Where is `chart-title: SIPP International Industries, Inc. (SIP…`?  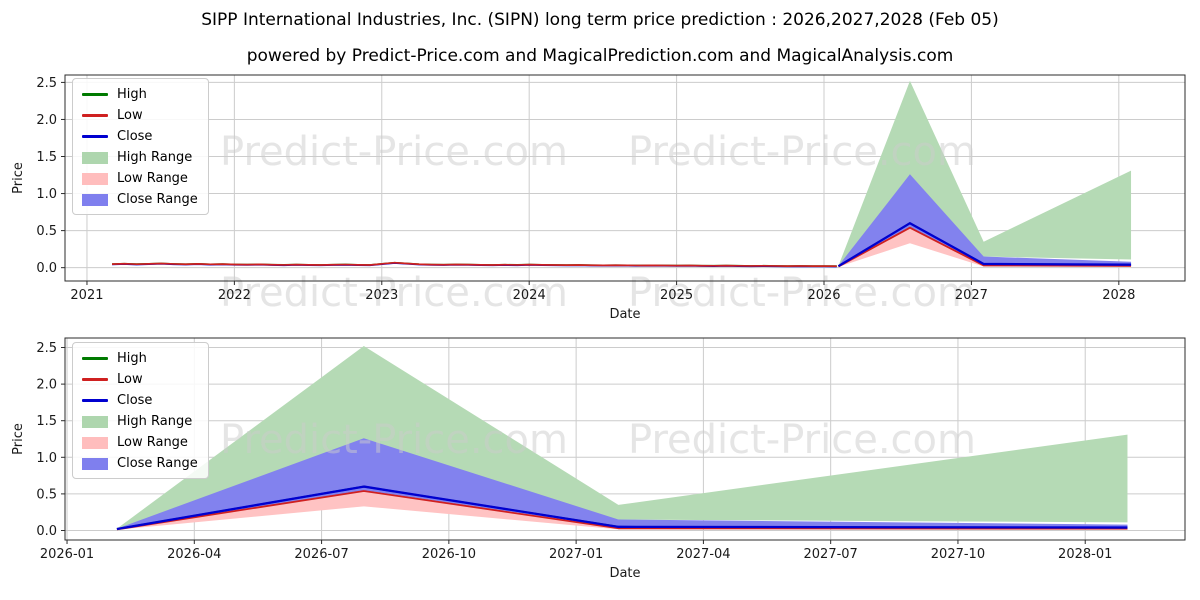 chart-title: SIPP International Industries, Inc. (SIP… is located at coordinates (600, 20).